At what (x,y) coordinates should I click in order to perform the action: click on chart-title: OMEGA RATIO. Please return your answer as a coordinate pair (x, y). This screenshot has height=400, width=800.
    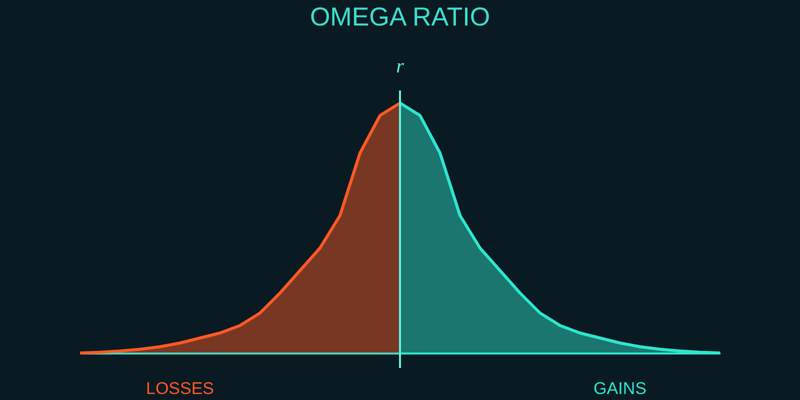
    Looking at the image, I should click on (400, 17).